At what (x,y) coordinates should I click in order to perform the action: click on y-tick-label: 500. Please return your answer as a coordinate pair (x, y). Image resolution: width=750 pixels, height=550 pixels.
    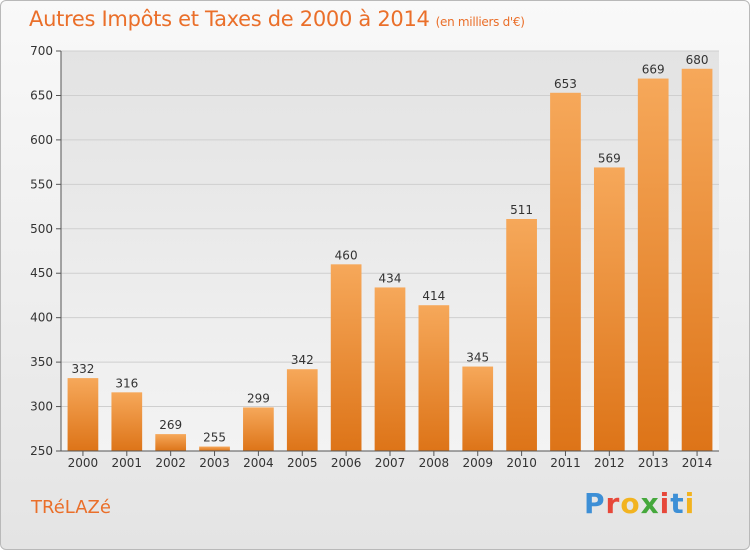
    Looking at the image, I should click on (41, 229).